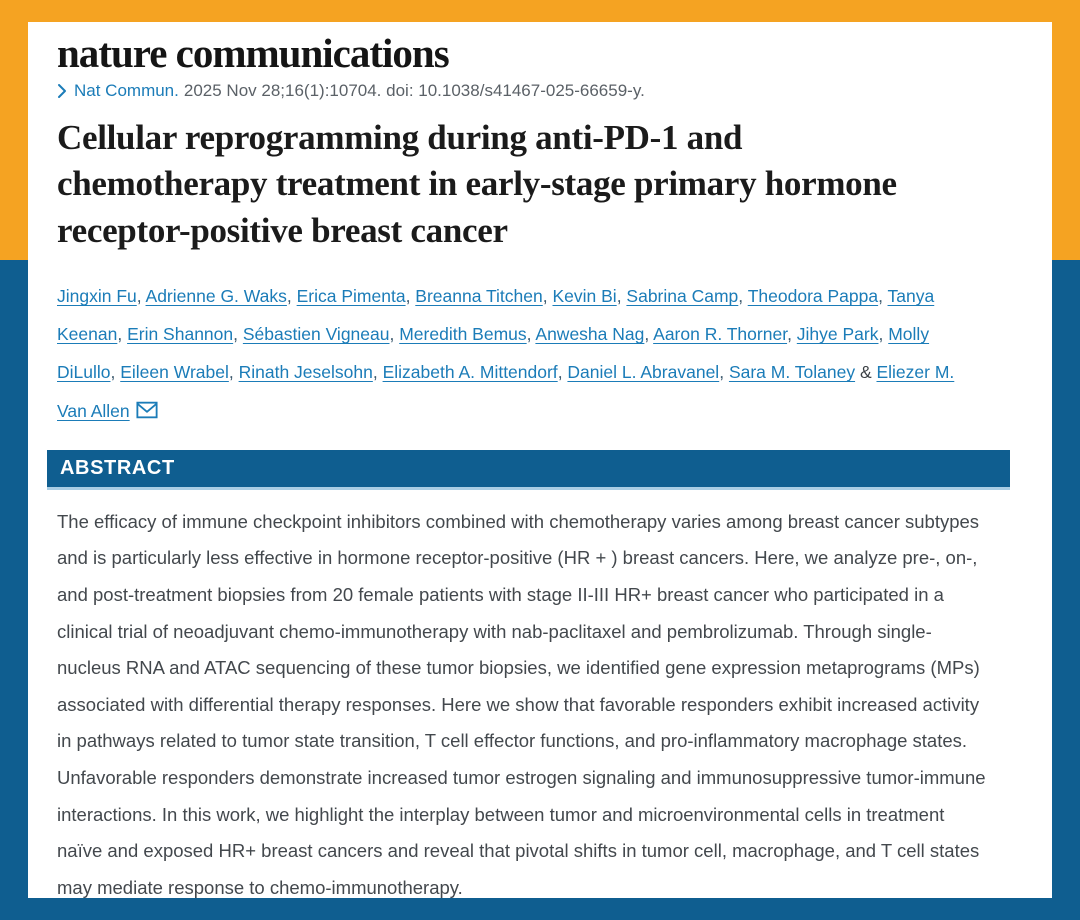  Describe the element at coordinates (792, 372) in the screenshot. I see `author-link: Sara M. Tolaney` at that location.